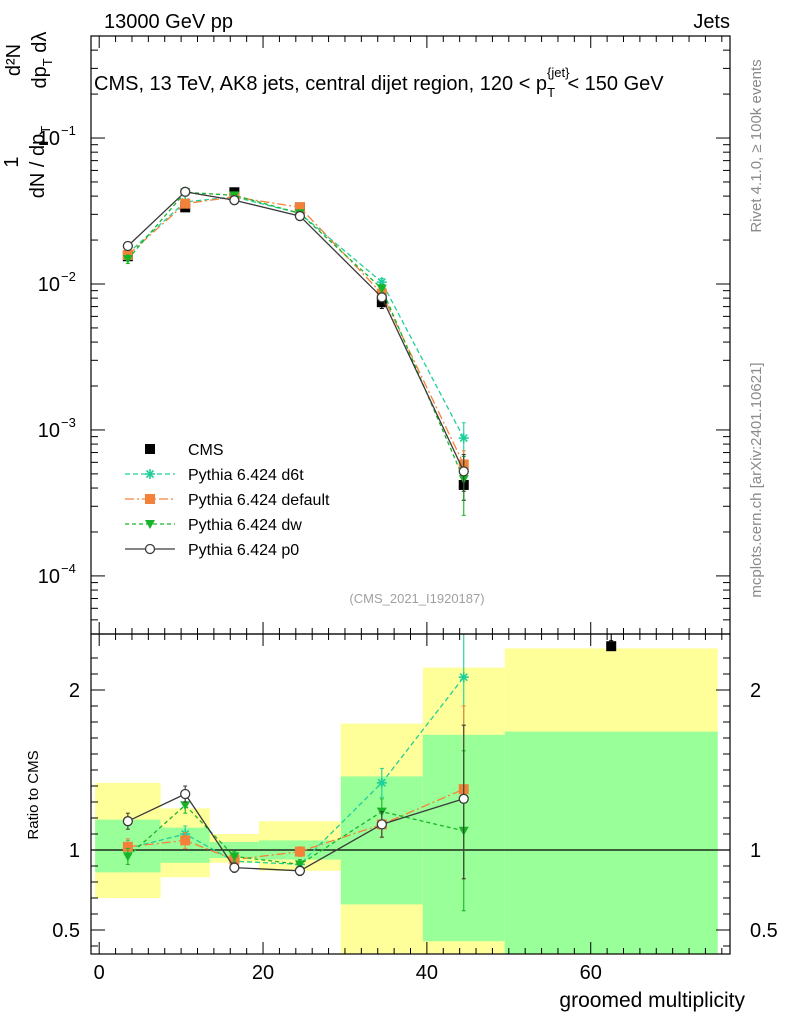 Image resolution: width=786 pixels, height=1024 pixels. I want to click on svg-text: d²N, so click(14, 60).